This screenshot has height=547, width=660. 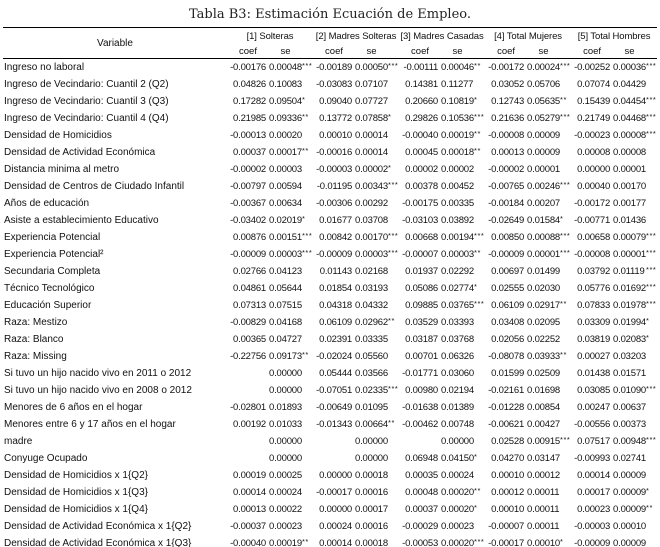 What do you see at coordinates (420, 407) in the screenshot?
I see `coef-cell: -0.01638` at bounding box center [420, 407].